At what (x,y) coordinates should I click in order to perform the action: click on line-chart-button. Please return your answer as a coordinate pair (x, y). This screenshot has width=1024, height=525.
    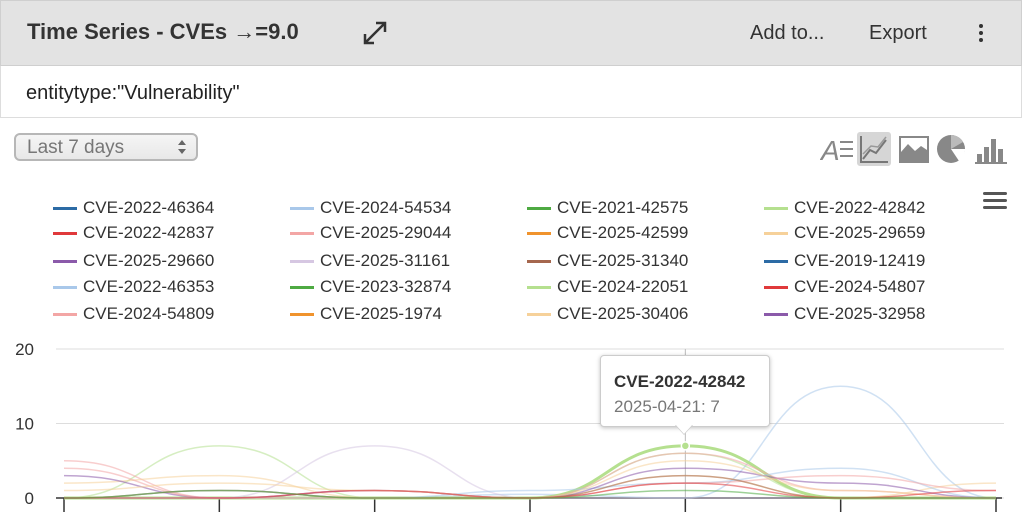
    Looking at the image, I should click on (874, 149).